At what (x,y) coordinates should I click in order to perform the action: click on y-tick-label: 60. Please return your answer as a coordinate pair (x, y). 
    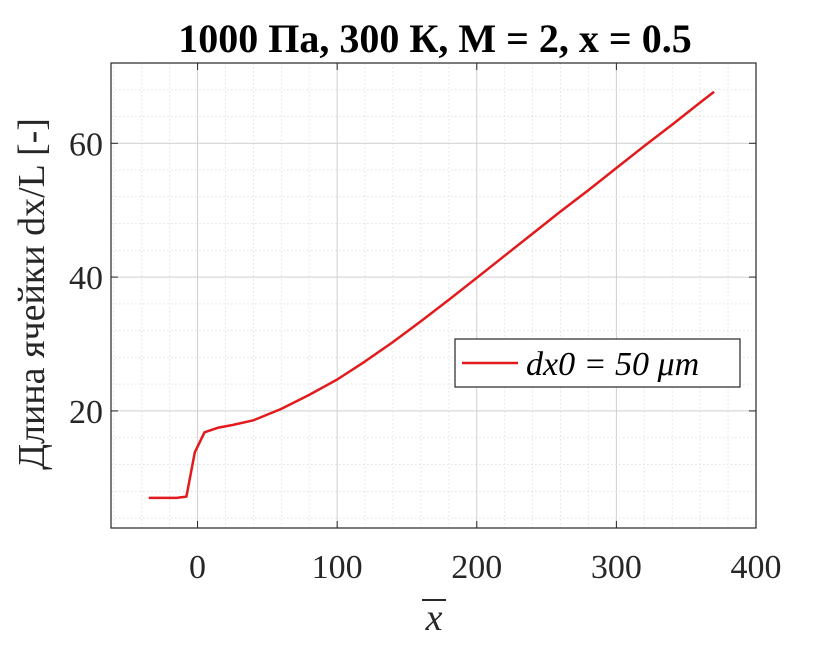
    Looking at the image, I should click on (86, 144).